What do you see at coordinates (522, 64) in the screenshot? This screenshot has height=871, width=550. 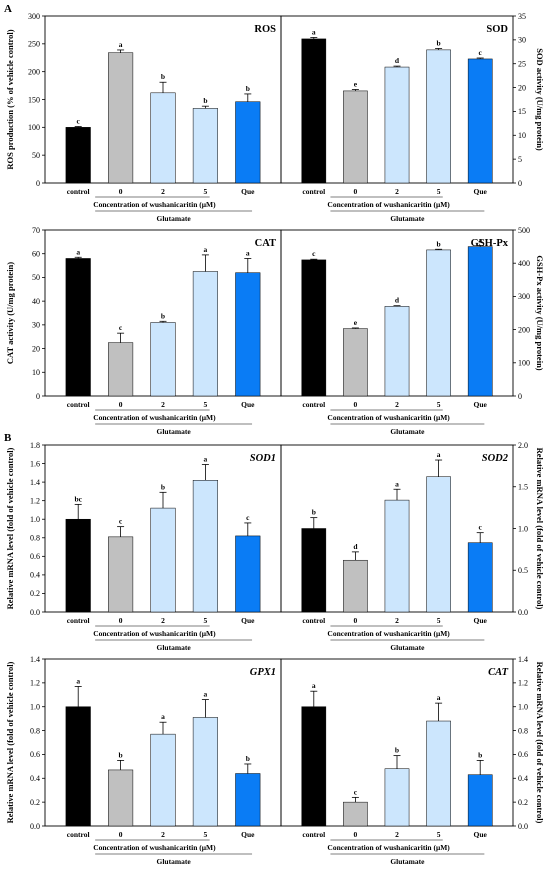 I see `y-tick-label: 25` at bounding box center [522, 64].